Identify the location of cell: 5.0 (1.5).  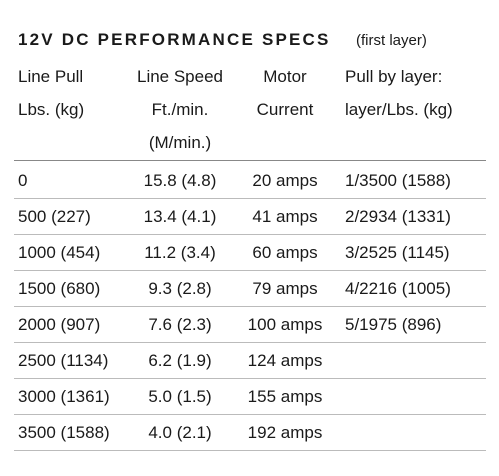
(180, 396).